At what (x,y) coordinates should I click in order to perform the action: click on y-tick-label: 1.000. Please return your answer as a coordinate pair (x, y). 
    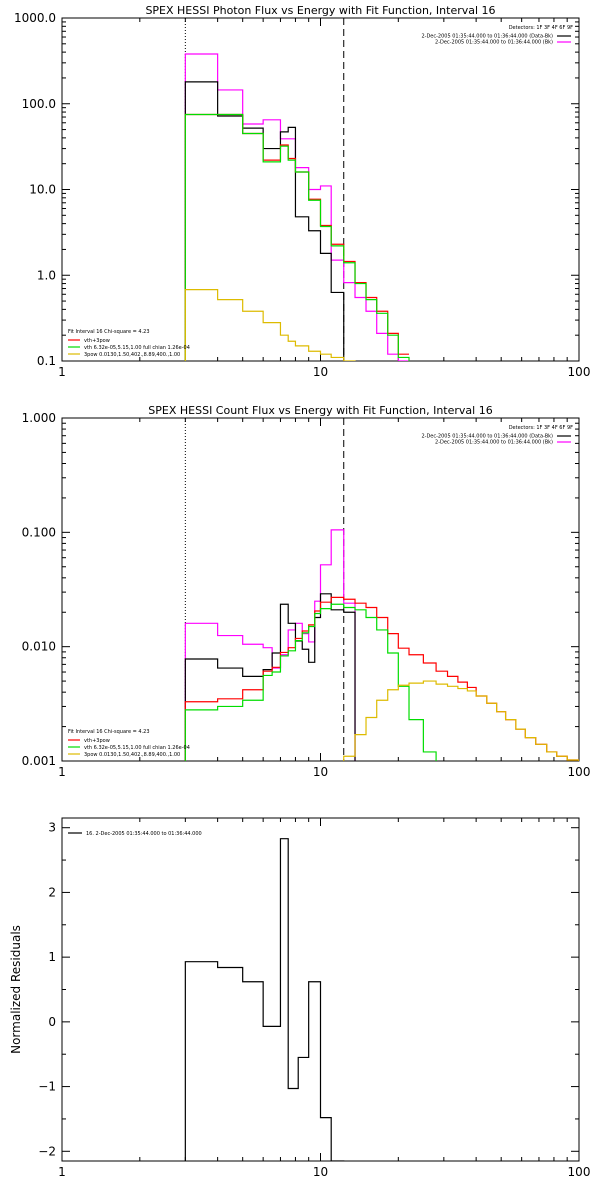
    Looking at the image, I should click on (39, 418).